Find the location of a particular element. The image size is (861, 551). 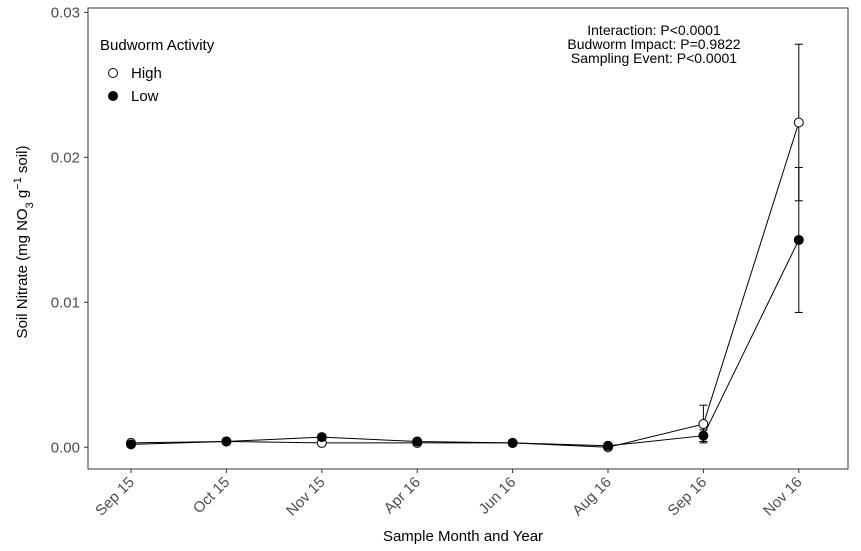

annotation-sampling-event: Sampling Event: P<0.0001 is located at coordinates (654, 58).